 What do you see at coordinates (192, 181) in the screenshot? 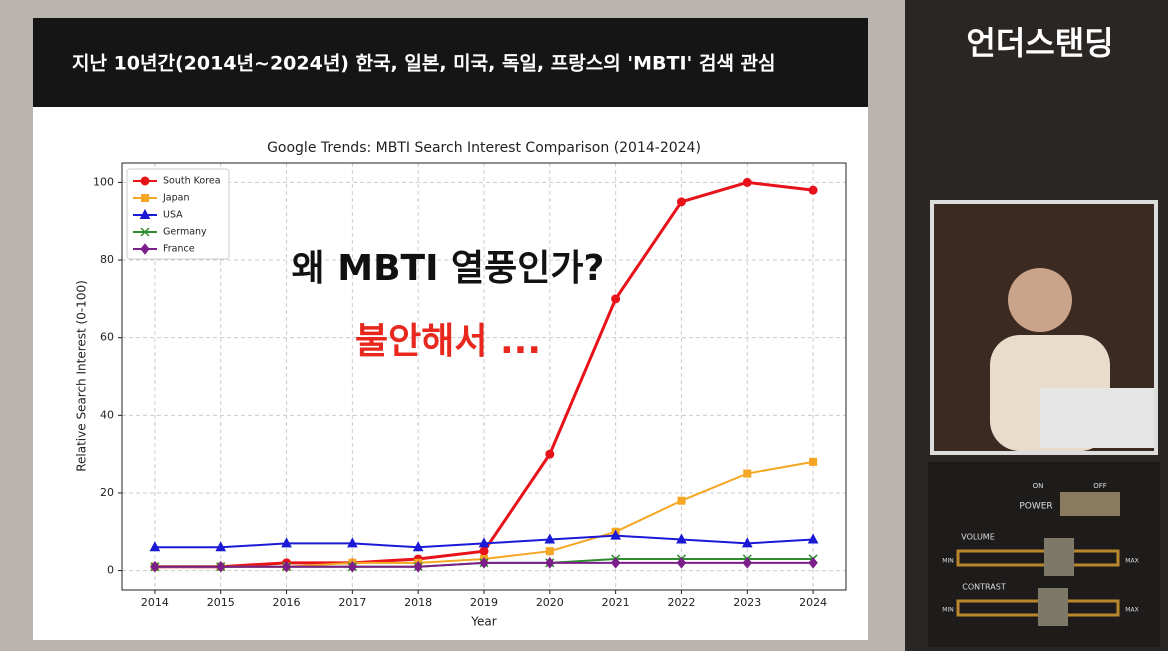
I see `legend-label: South Korea` at bounding box center [192, 181].